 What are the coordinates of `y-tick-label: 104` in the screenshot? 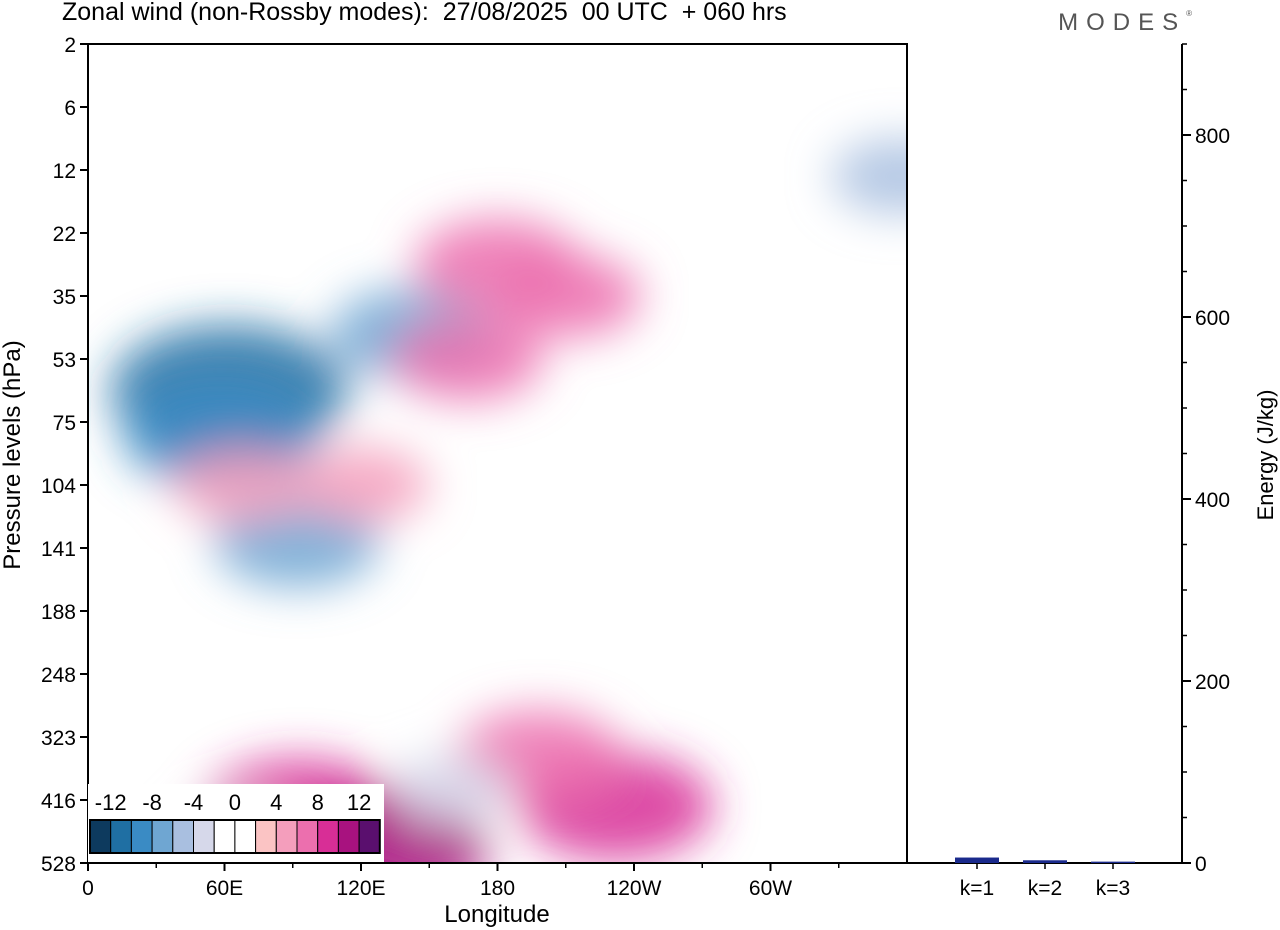 It's located at (58, 486).